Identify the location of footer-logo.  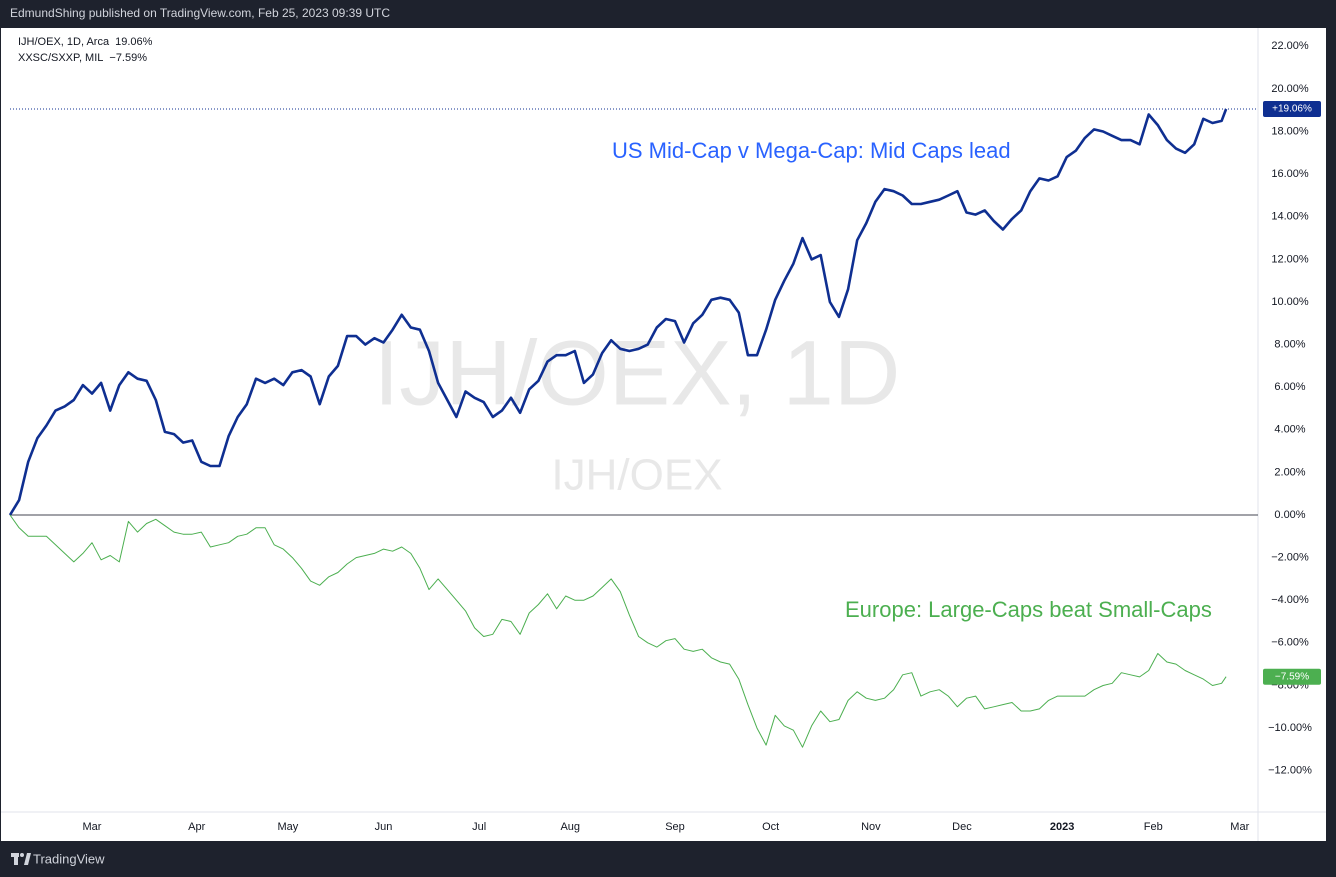
(21, 859).